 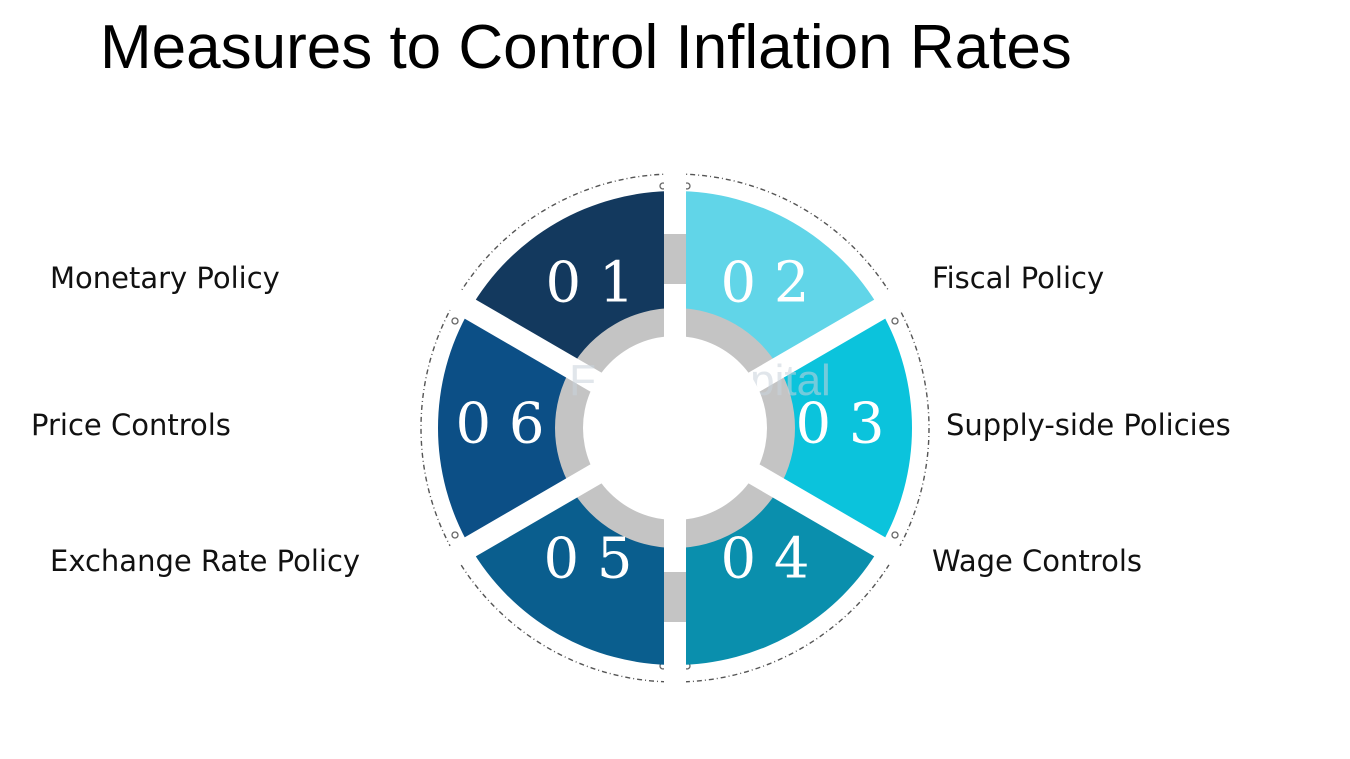 What do you see at coordinates (589, 283) in the screenshot?
I see `segment-number-1: 0 1` at bounding box center [589, 283].